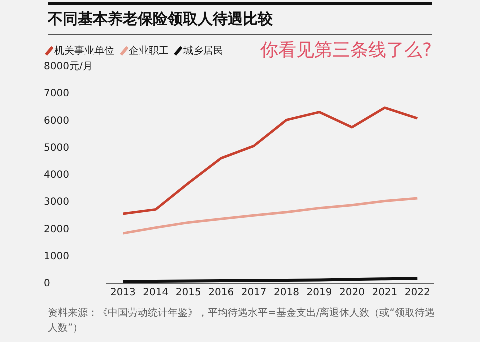  Describe the element at coordinates (68, 67) in the screenshot. I see `y-tick-label: 8000元/月` at that location.